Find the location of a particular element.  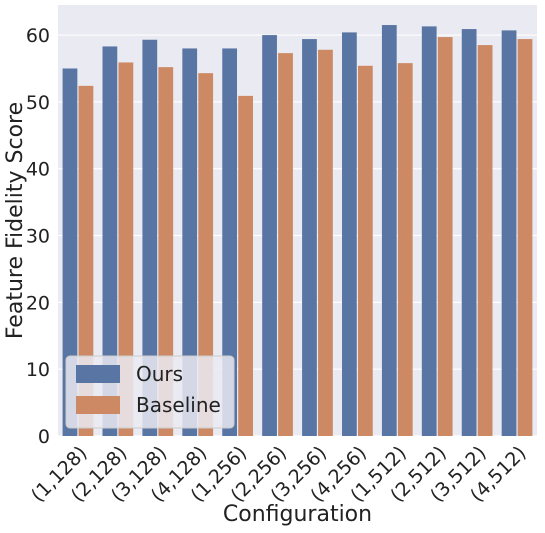

y-tick-label: 10 is located at coordinates (38, 370).